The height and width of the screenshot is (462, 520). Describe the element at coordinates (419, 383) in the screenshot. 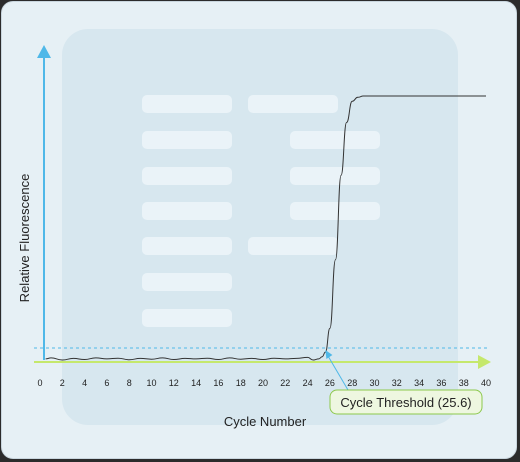

I see `x-tick-label: 34` at that location.